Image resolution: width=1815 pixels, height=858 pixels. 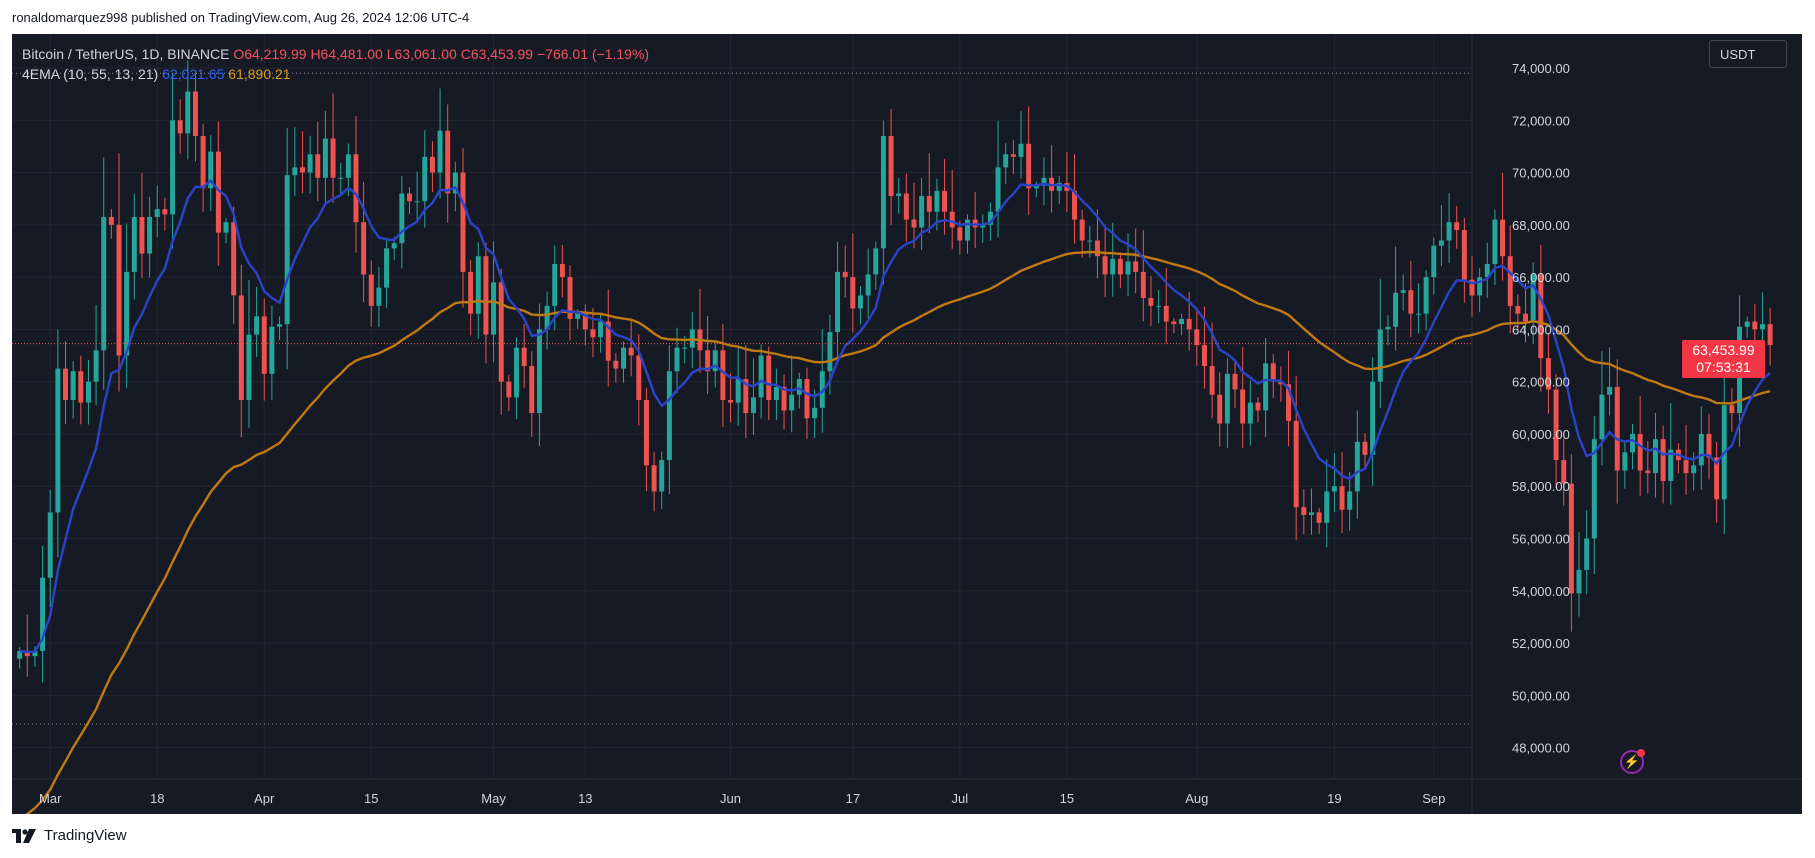 What do you see at coordinates (90, 74) in the screenshot?
I see `indicator-label: 4EMA (10, 55, 13, 21)` at bounding box center [90, 74].